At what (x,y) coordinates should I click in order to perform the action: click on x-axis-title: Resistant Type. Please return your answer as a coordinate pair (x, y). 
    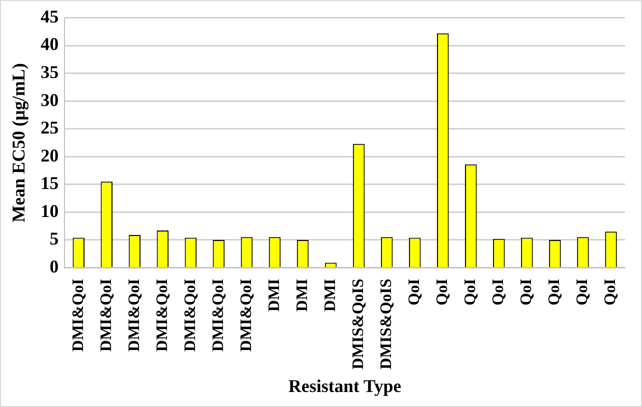
    Looking at the image, I should click on (345, 386).